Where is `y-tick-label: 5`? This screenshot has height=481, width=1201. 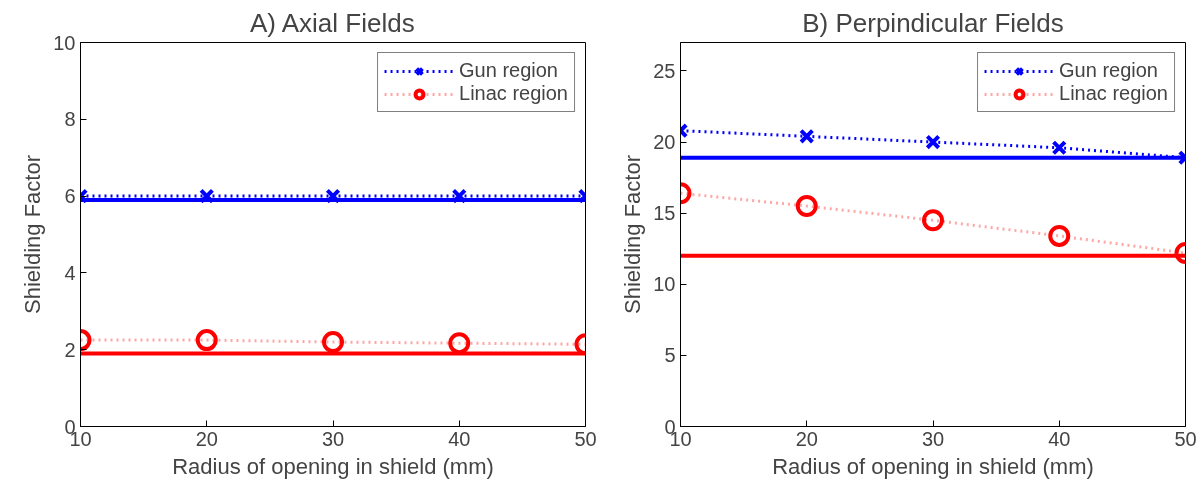
y-tick-label: 5 is located at coordinates (670, 355).